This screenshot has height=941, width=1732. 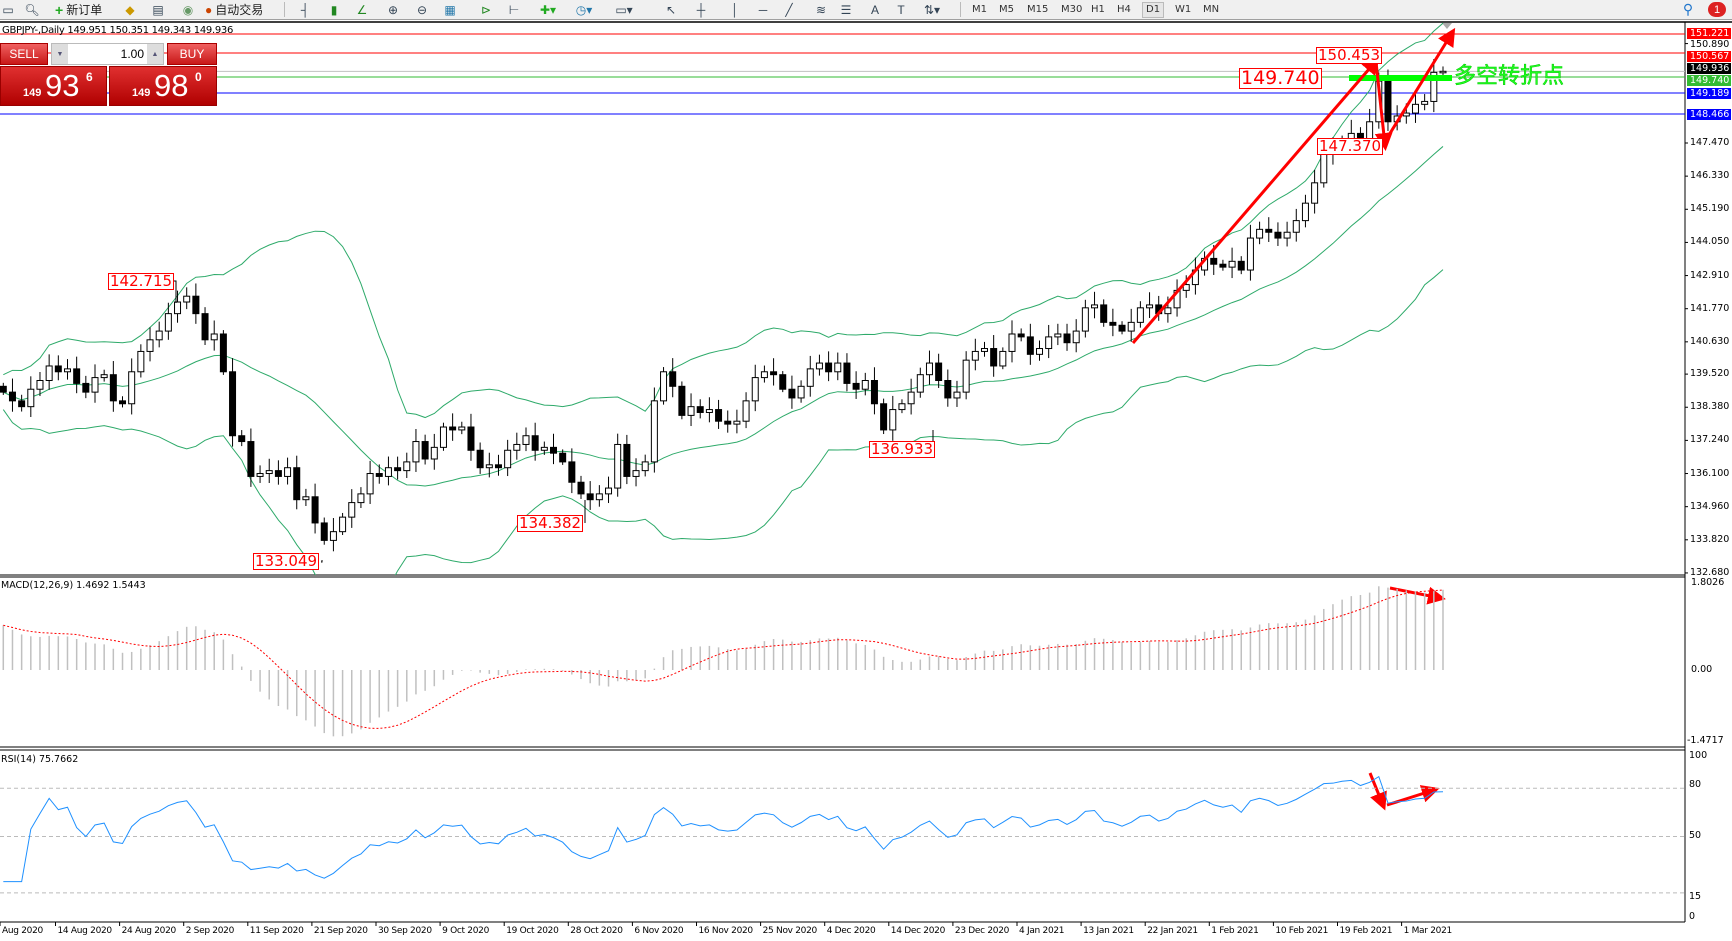 What do you see at coordinates (192, 54) in the screenshot?
I see `buy-button: BUY` at bounding box center [192, 54].